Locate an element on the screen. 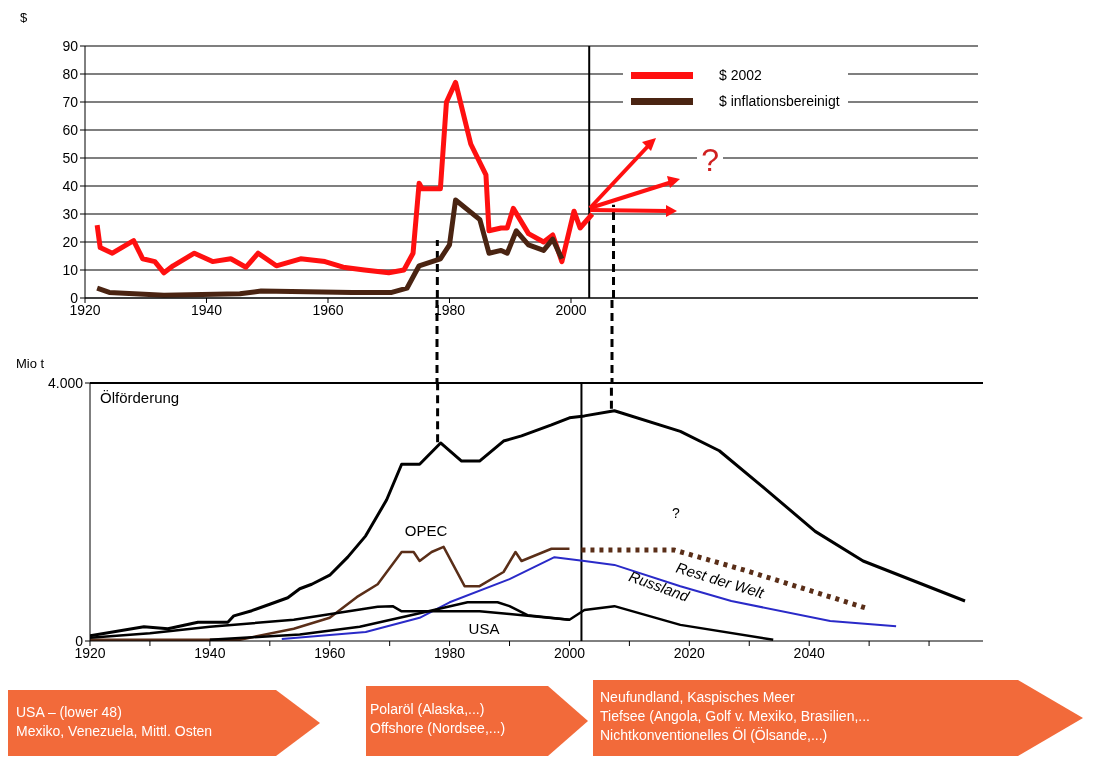 This screenshot has height=760, width=1099. legend-label: $ 2002 is located at coordinates (740, 75).